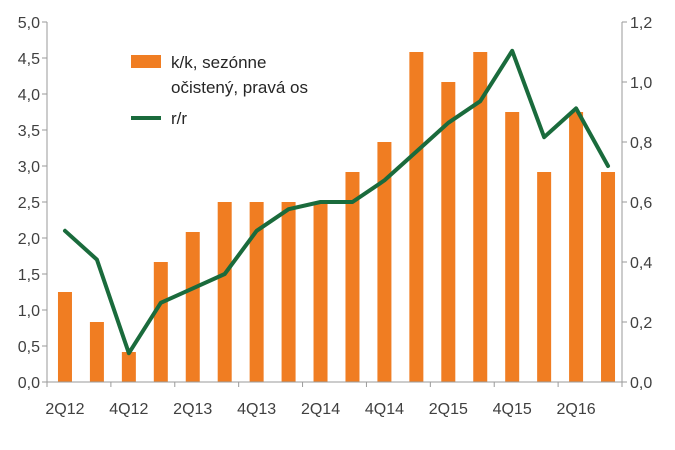  What do you see at coordinates (641, 203) in the screenshot?
I see `right-tick-label: 0,6` at bounding box center [641, 203].